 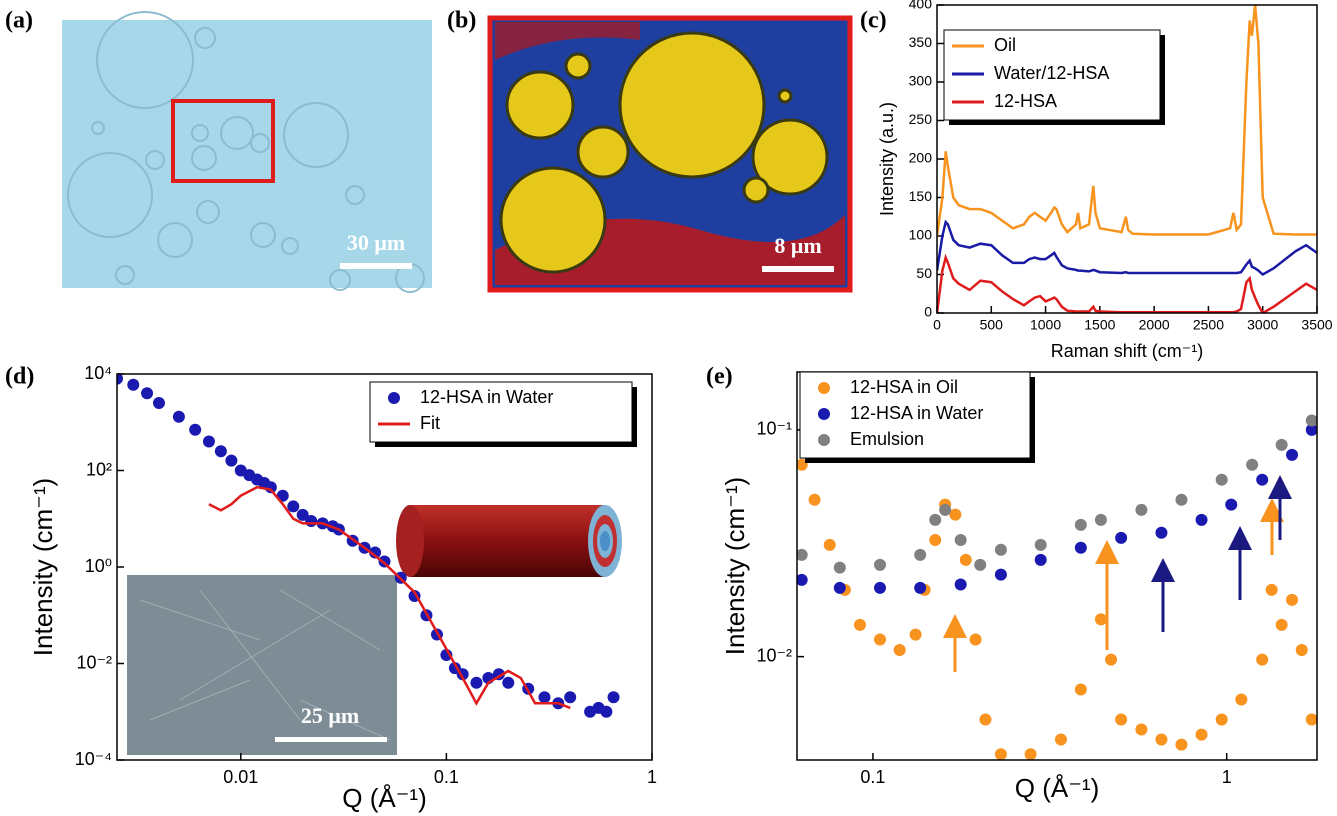 I want to click on plot-frame, so click(x=1127, y=159).